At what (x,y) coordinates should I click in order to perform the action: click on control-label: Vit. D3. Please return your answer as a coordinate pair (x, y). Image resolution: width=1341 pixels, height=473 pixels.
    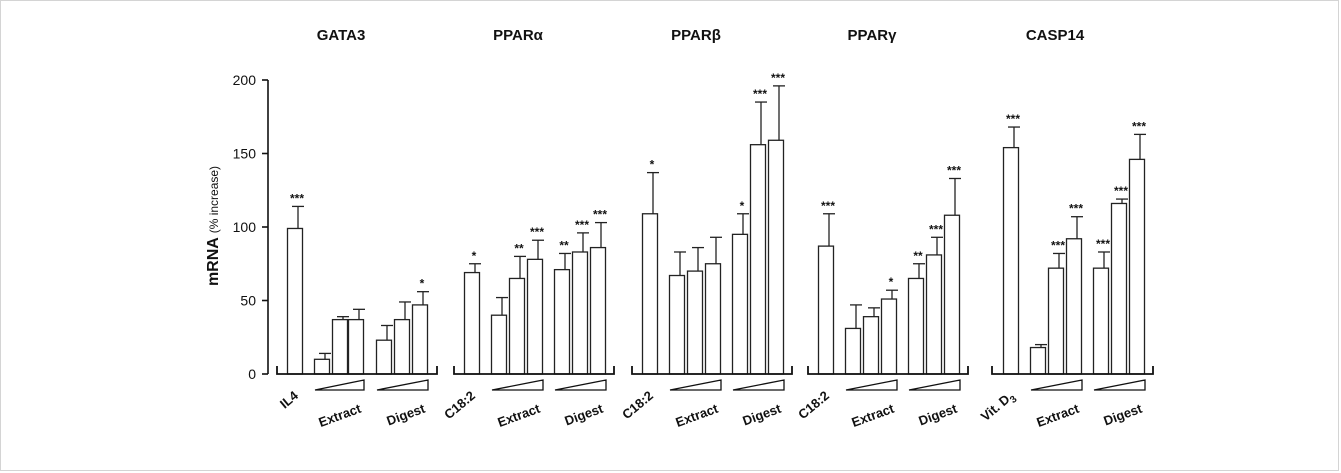
    Looking at the image, I should click on (999, 408).